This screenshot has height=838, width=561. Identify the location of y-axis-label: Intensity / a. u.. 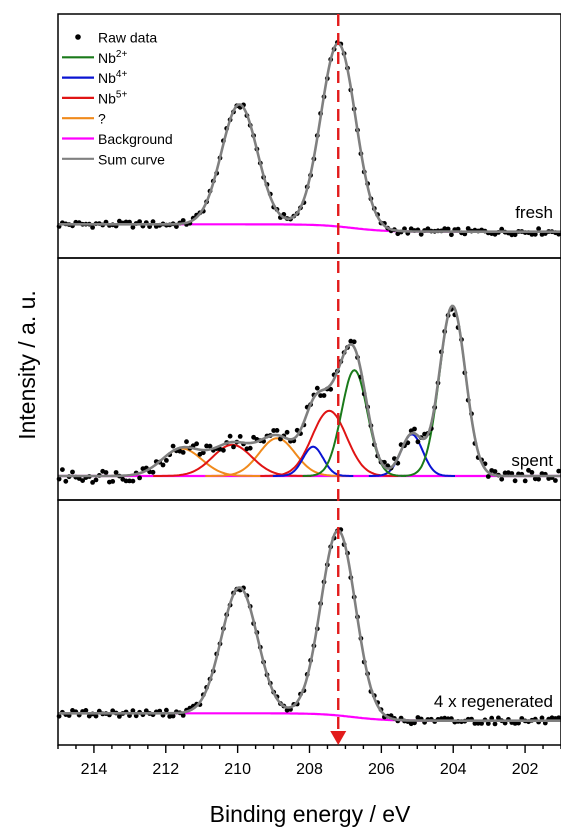
(27, 365).